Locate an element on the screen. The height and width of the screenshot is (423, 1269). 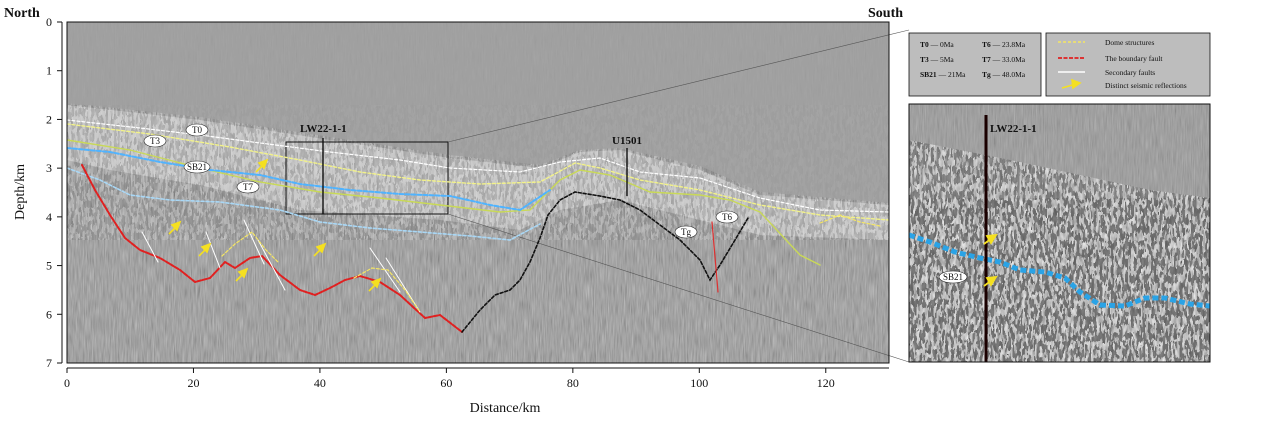
connector-line-top is located at coordinates (678, 86).